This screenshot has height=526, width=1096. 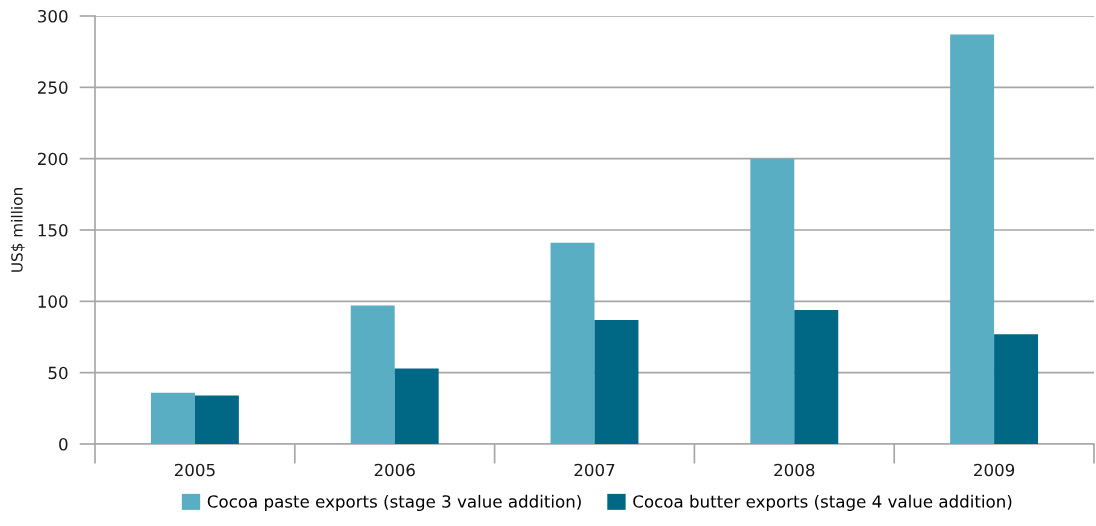 I want to click on y-axis-title: US$ million, so click(x=17, y=230).